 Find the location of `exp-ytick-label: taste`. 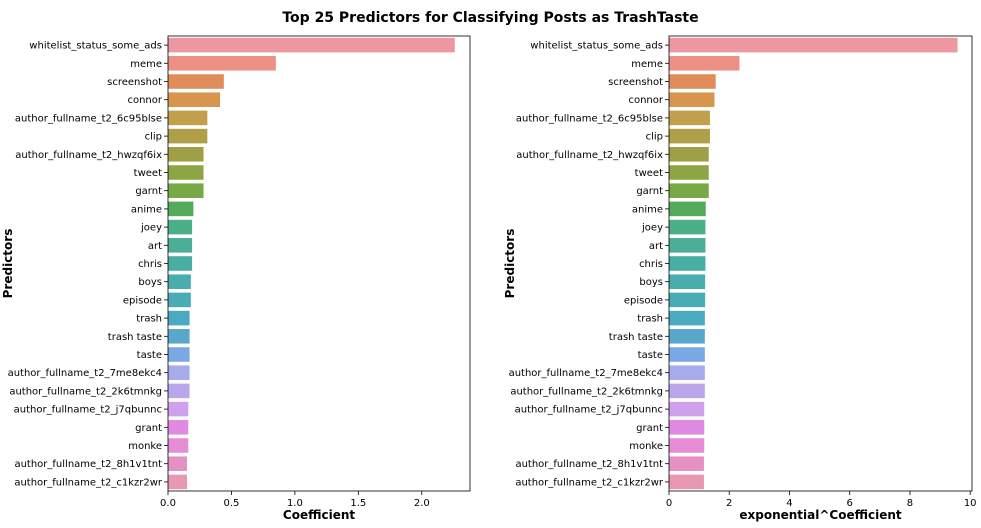

exp-ytick-label: taste is located at coordinates (650, 355).